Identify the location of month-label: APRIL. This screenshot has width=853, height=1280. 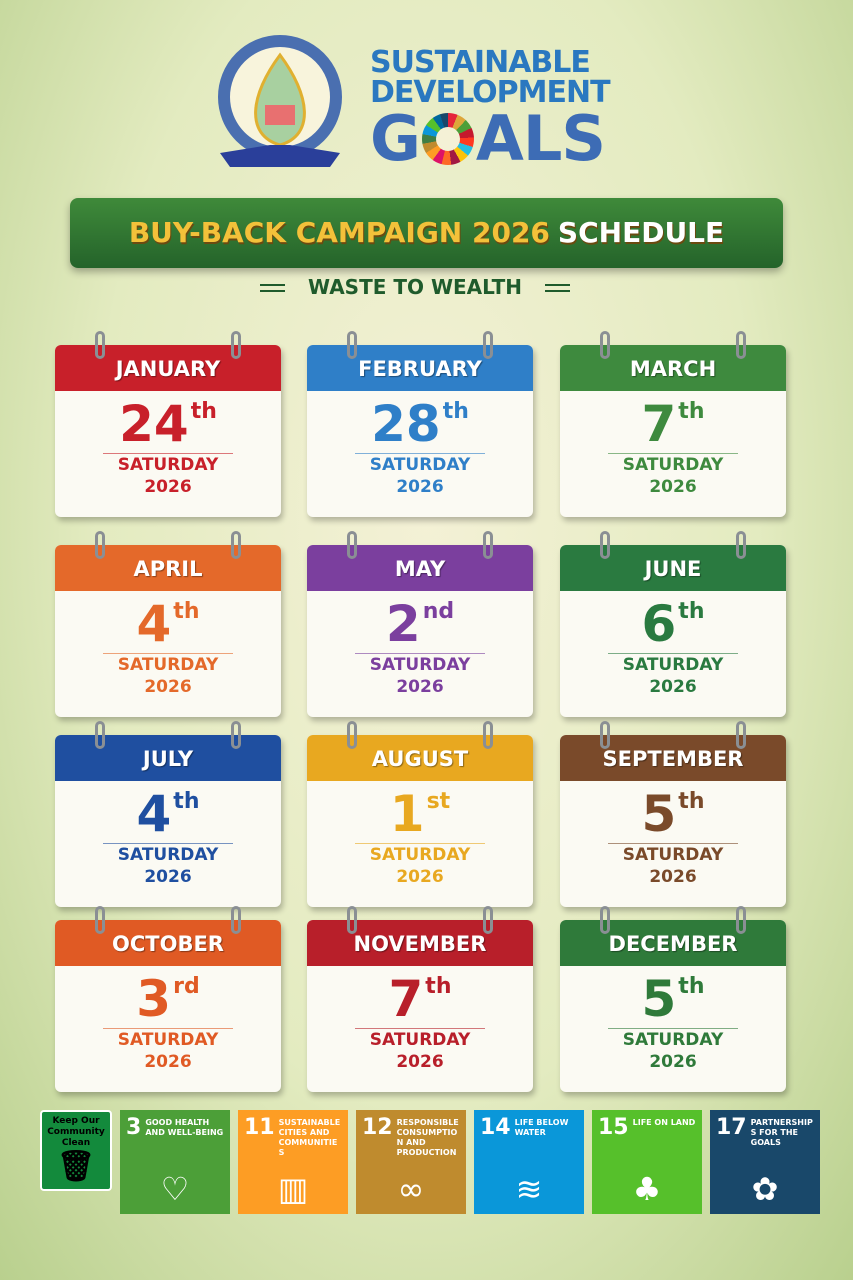
(168, 568).